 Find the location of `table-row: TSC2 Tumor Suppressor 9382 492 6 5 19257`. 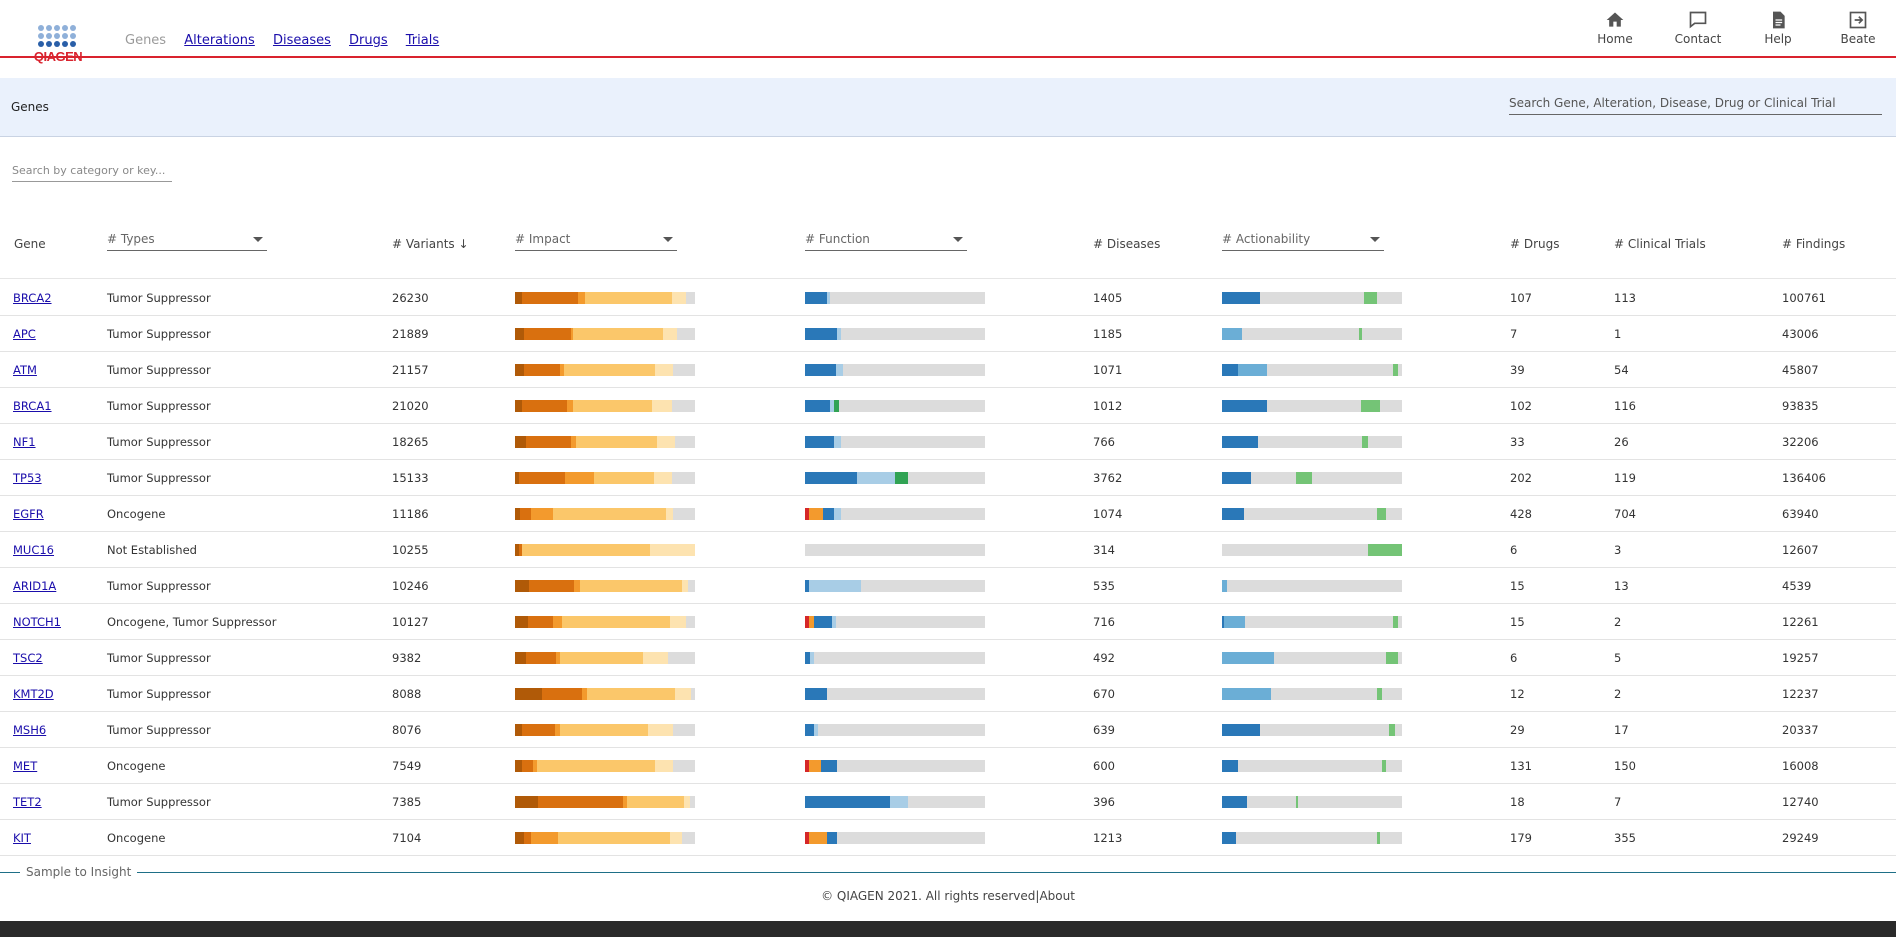

table-row: TSC2 Tumor Suppressor 9382 492 6 5 19257 is located at coordinates (948, 657).